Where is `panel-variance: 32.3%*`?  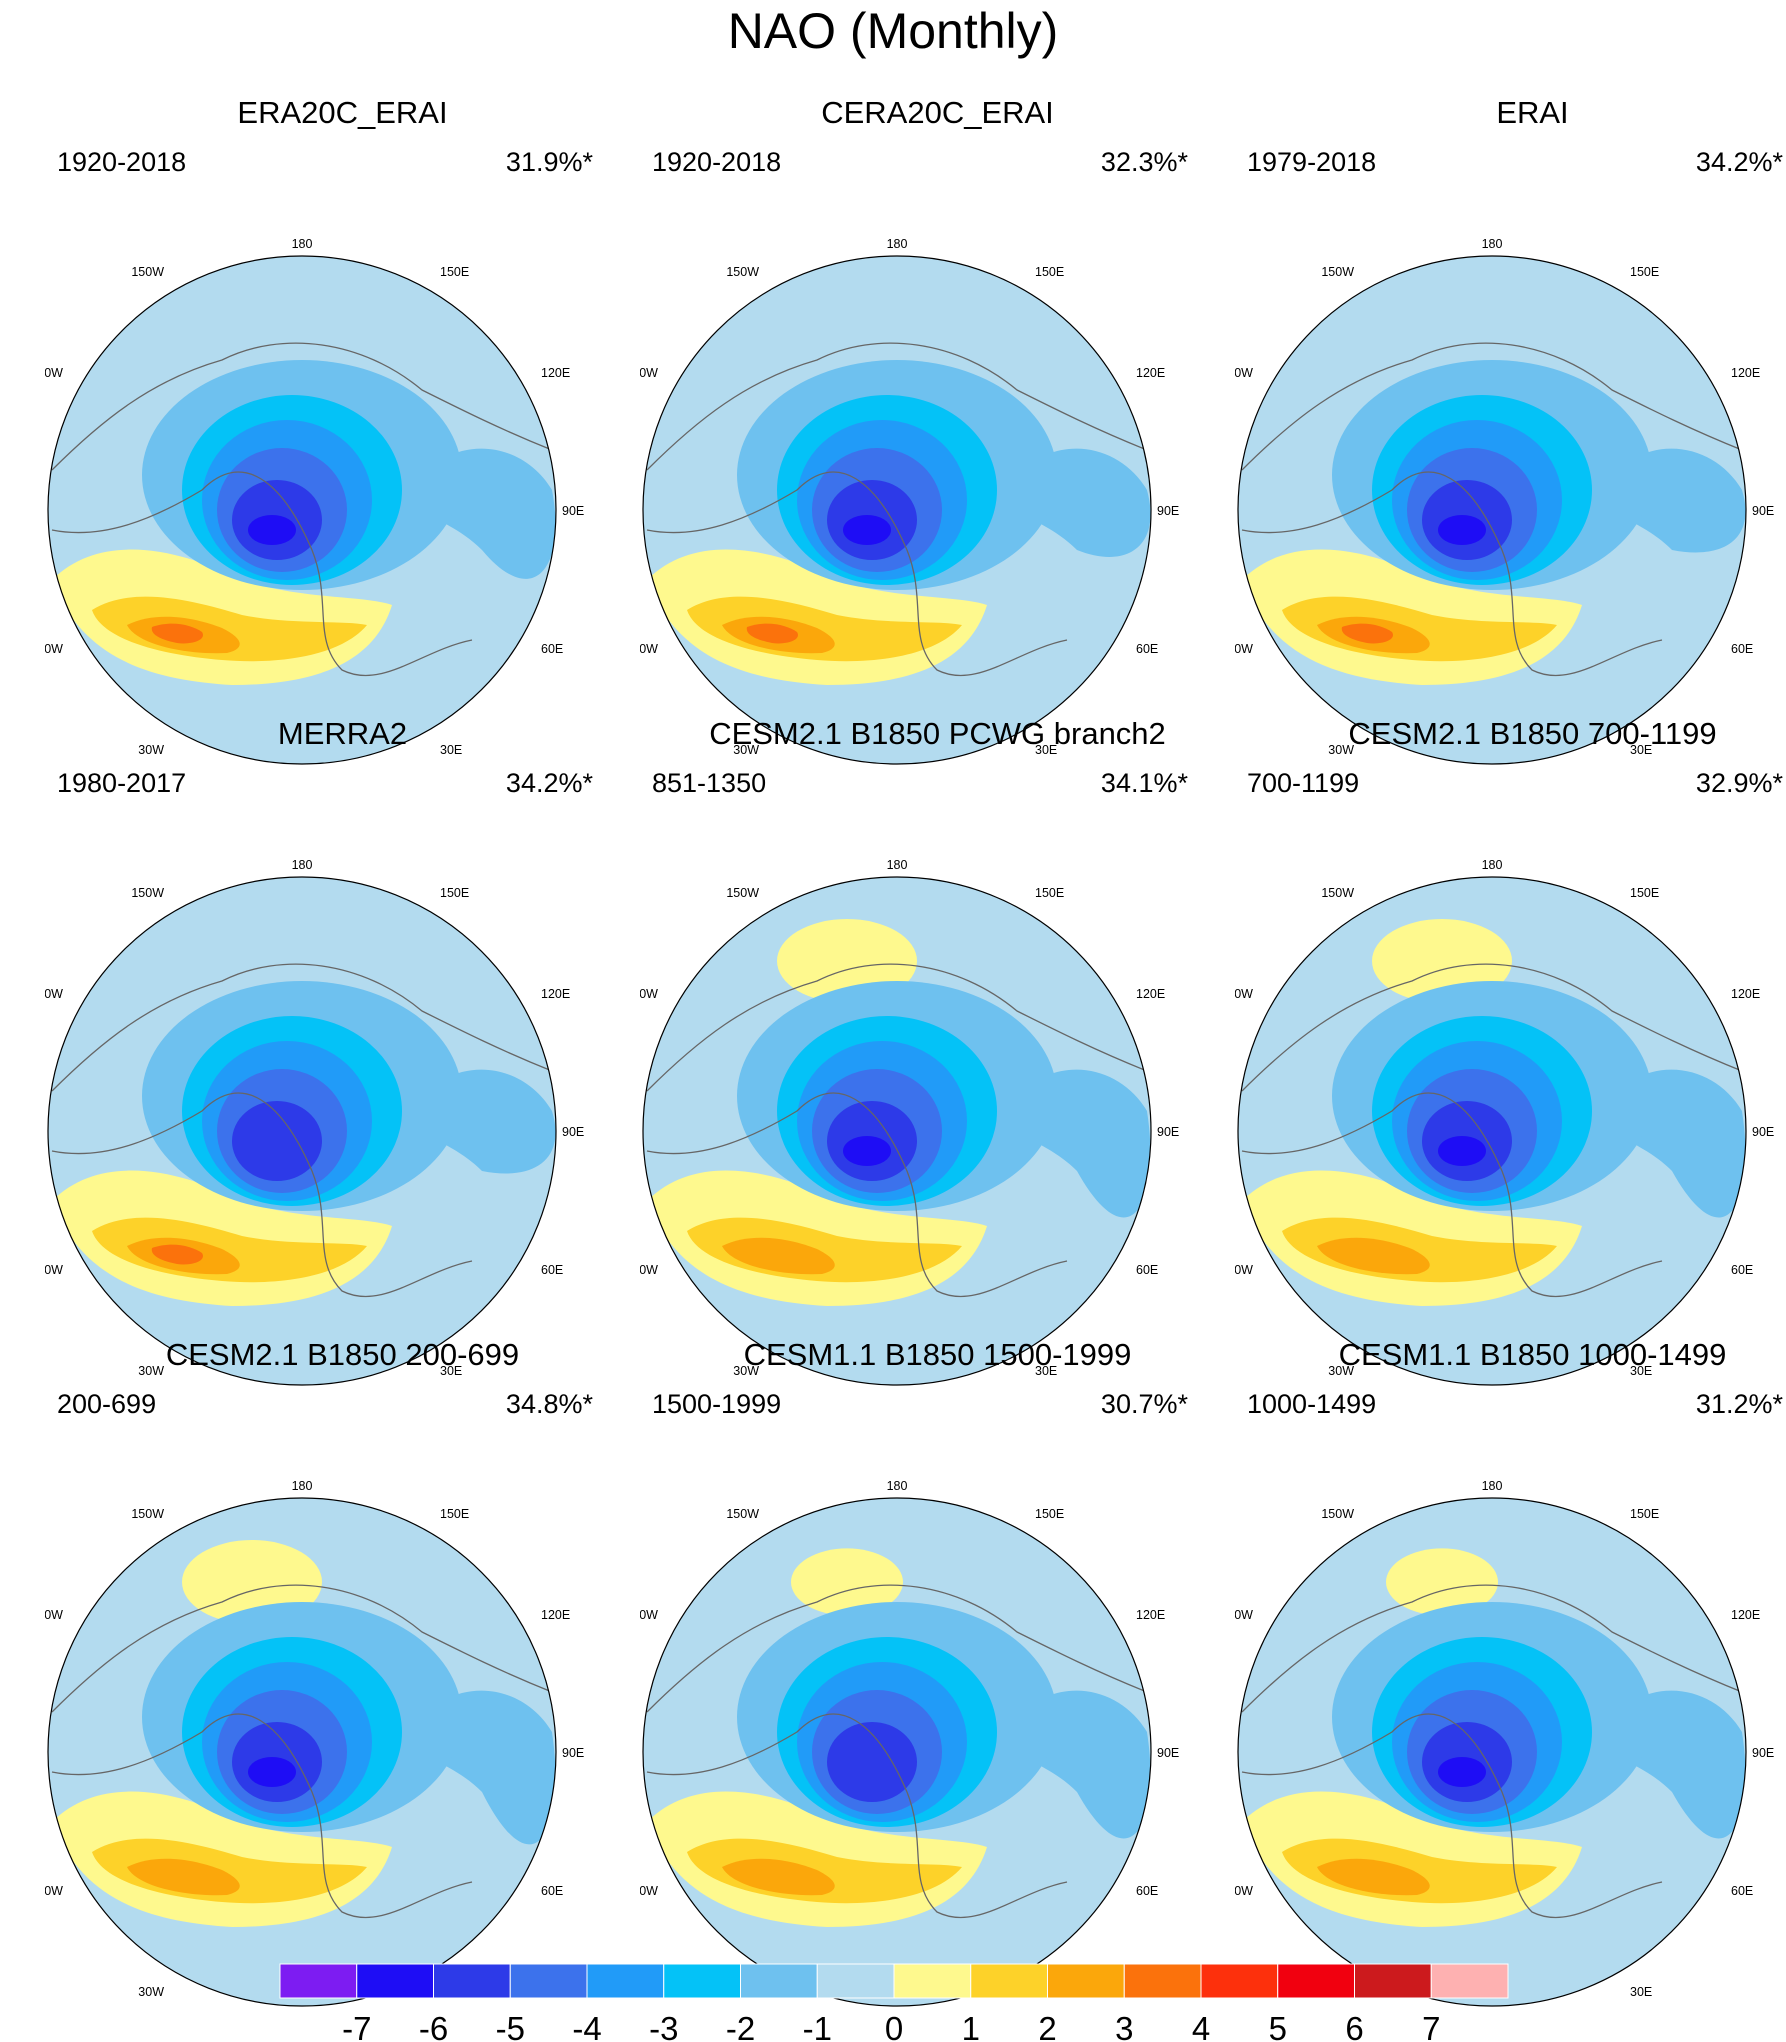
panel-variance: 32.3%* is located at coordinates (1144, 162).